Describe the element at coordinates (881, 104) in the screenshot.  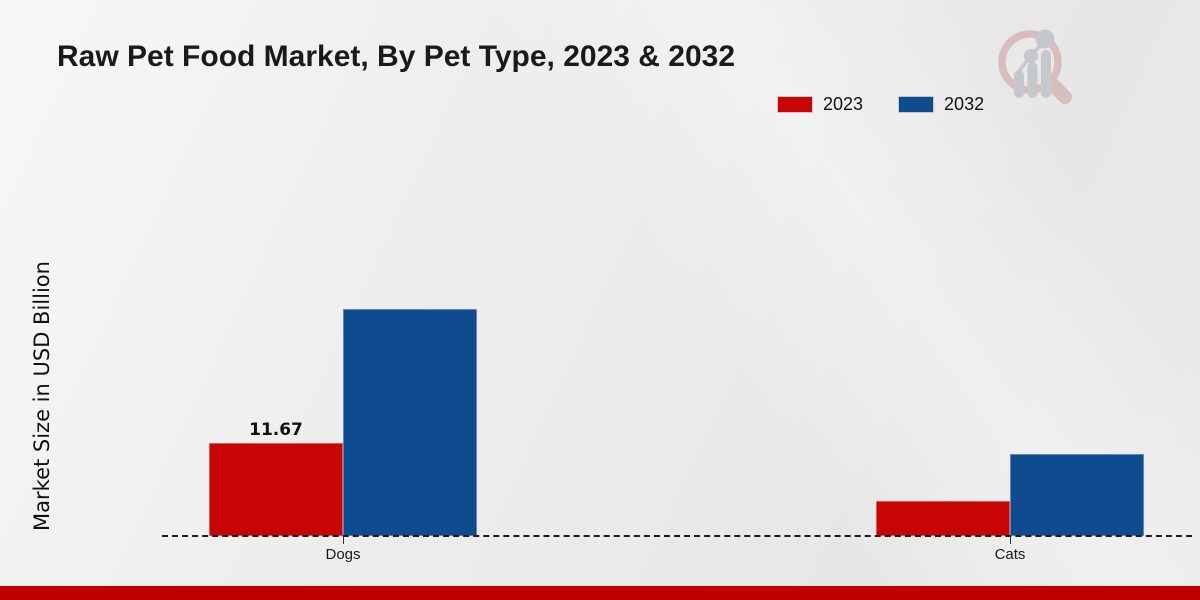
I see `legend: 2023 2032` at that location.